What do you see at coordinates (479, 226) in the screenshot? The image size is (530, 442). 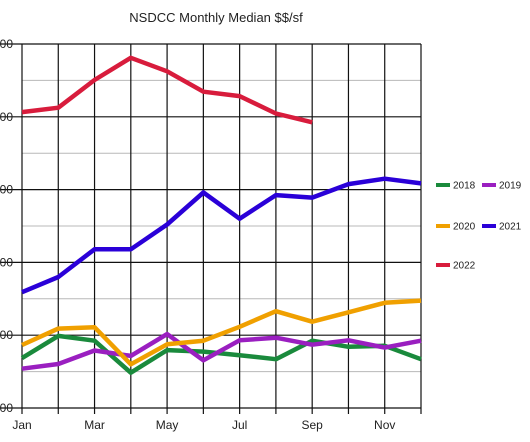 I see `legend: 2018 2019 2020 2021 2022` at bounding box center [479, 226].